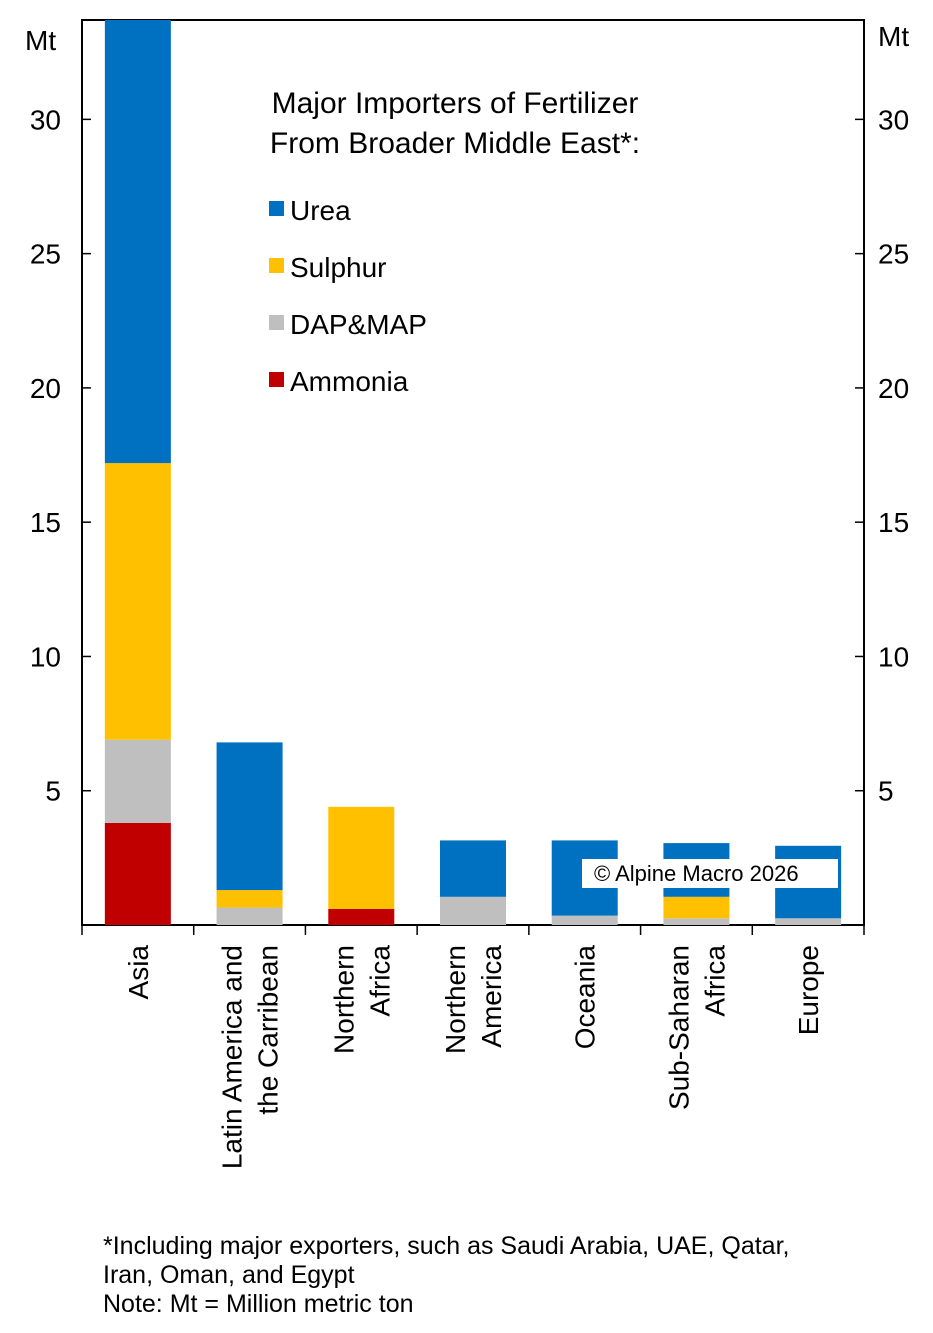 The width and height of the screenshot is (933, 1333). I want to click on category-label: Asia, so click(138, 972).